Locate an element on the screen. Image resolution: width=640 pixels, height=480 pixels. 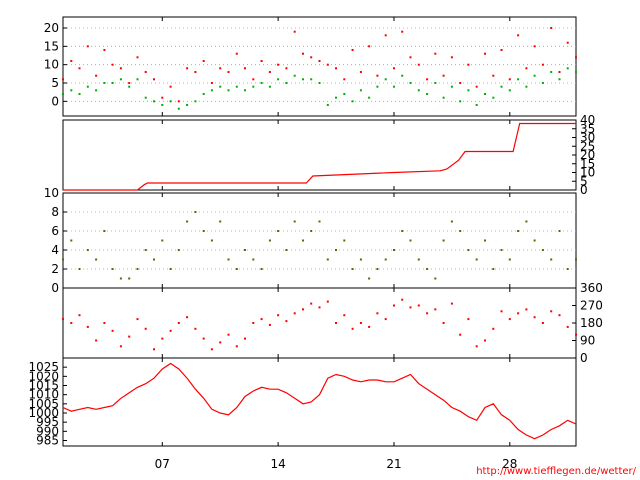
pressure-y-tick-label: 1025 is located at coordinates (43, 367).